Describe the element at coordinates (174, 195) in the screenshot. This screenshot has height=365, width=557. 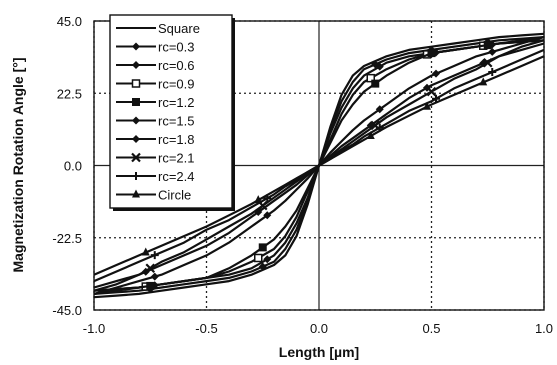
I see `legend-label: Circle` at that location.